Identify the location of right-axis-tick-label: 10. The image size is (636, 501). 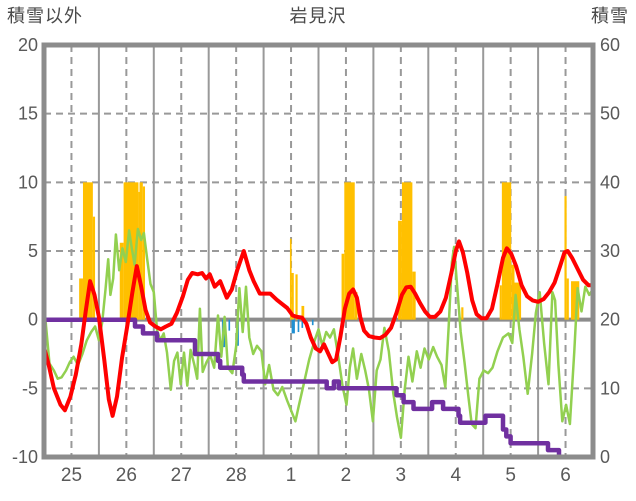
(610, 388).